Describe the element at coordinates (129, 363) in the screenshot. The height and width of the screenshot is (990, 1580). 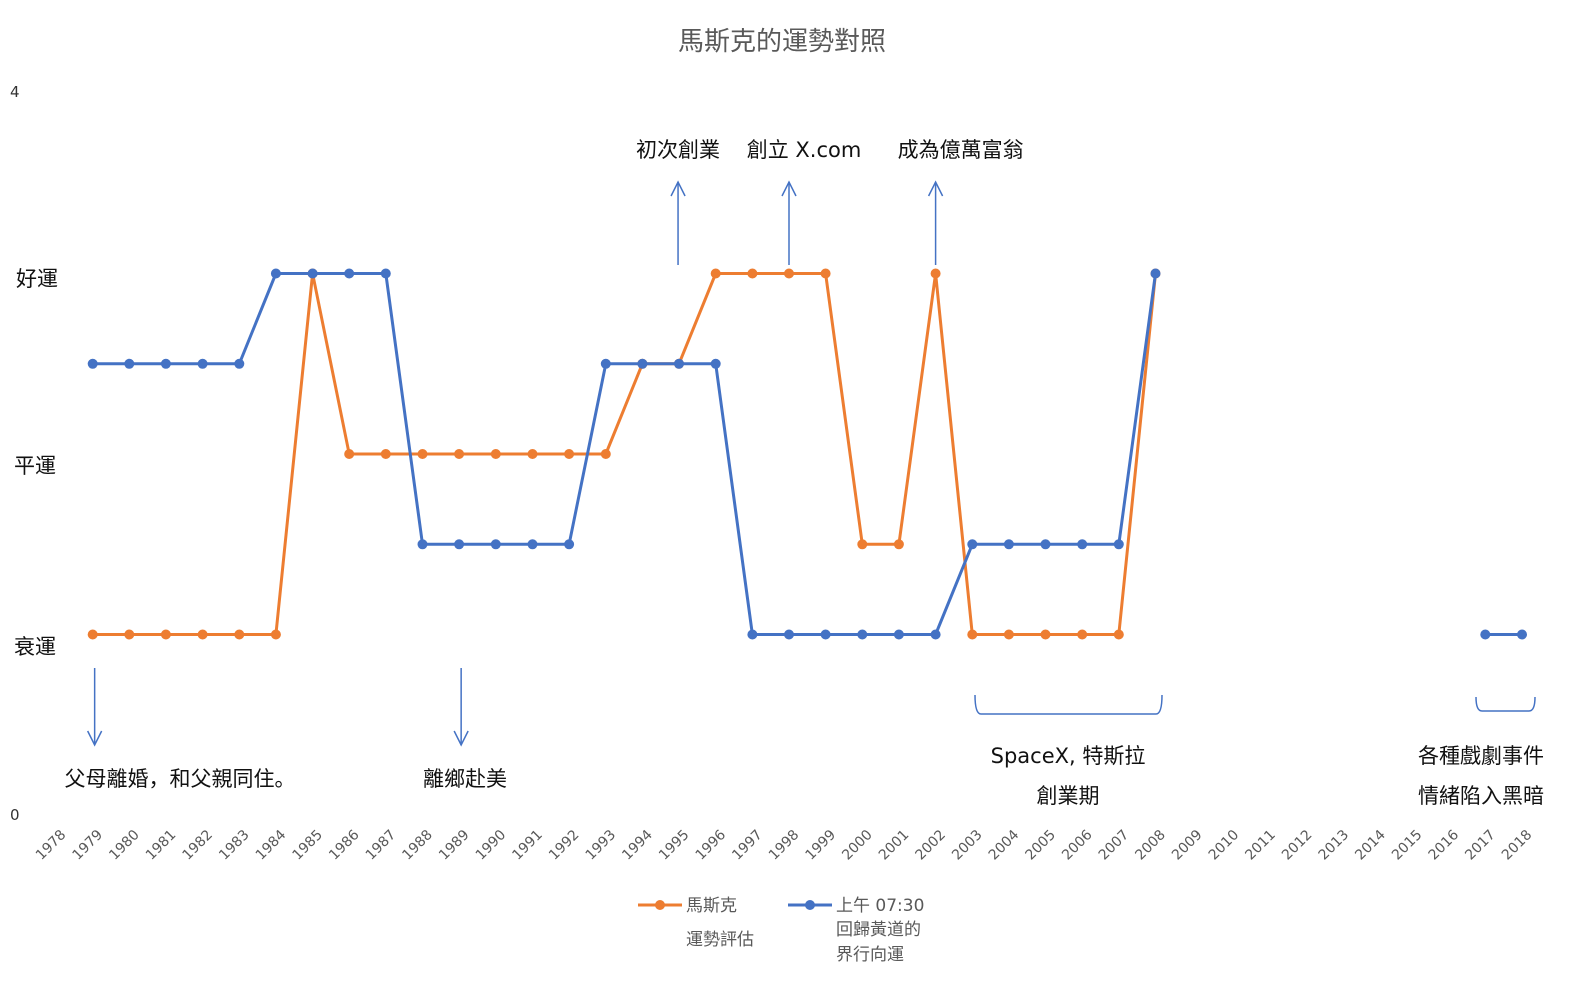
I see `series-1-point-1980` at that location.